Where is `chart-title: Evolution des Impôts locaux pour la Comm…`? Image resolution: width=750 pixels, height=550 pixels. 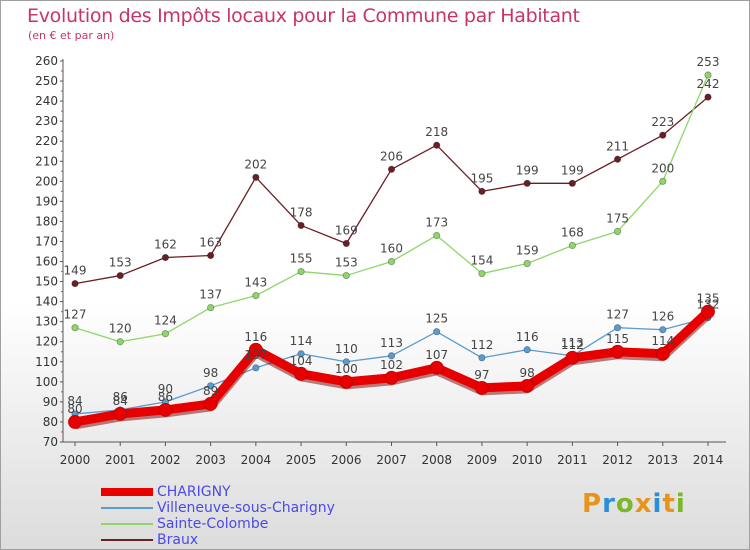 chart-title: Evolution des Impôts locaux pour la Comm… is located at coordinates (303, 16).